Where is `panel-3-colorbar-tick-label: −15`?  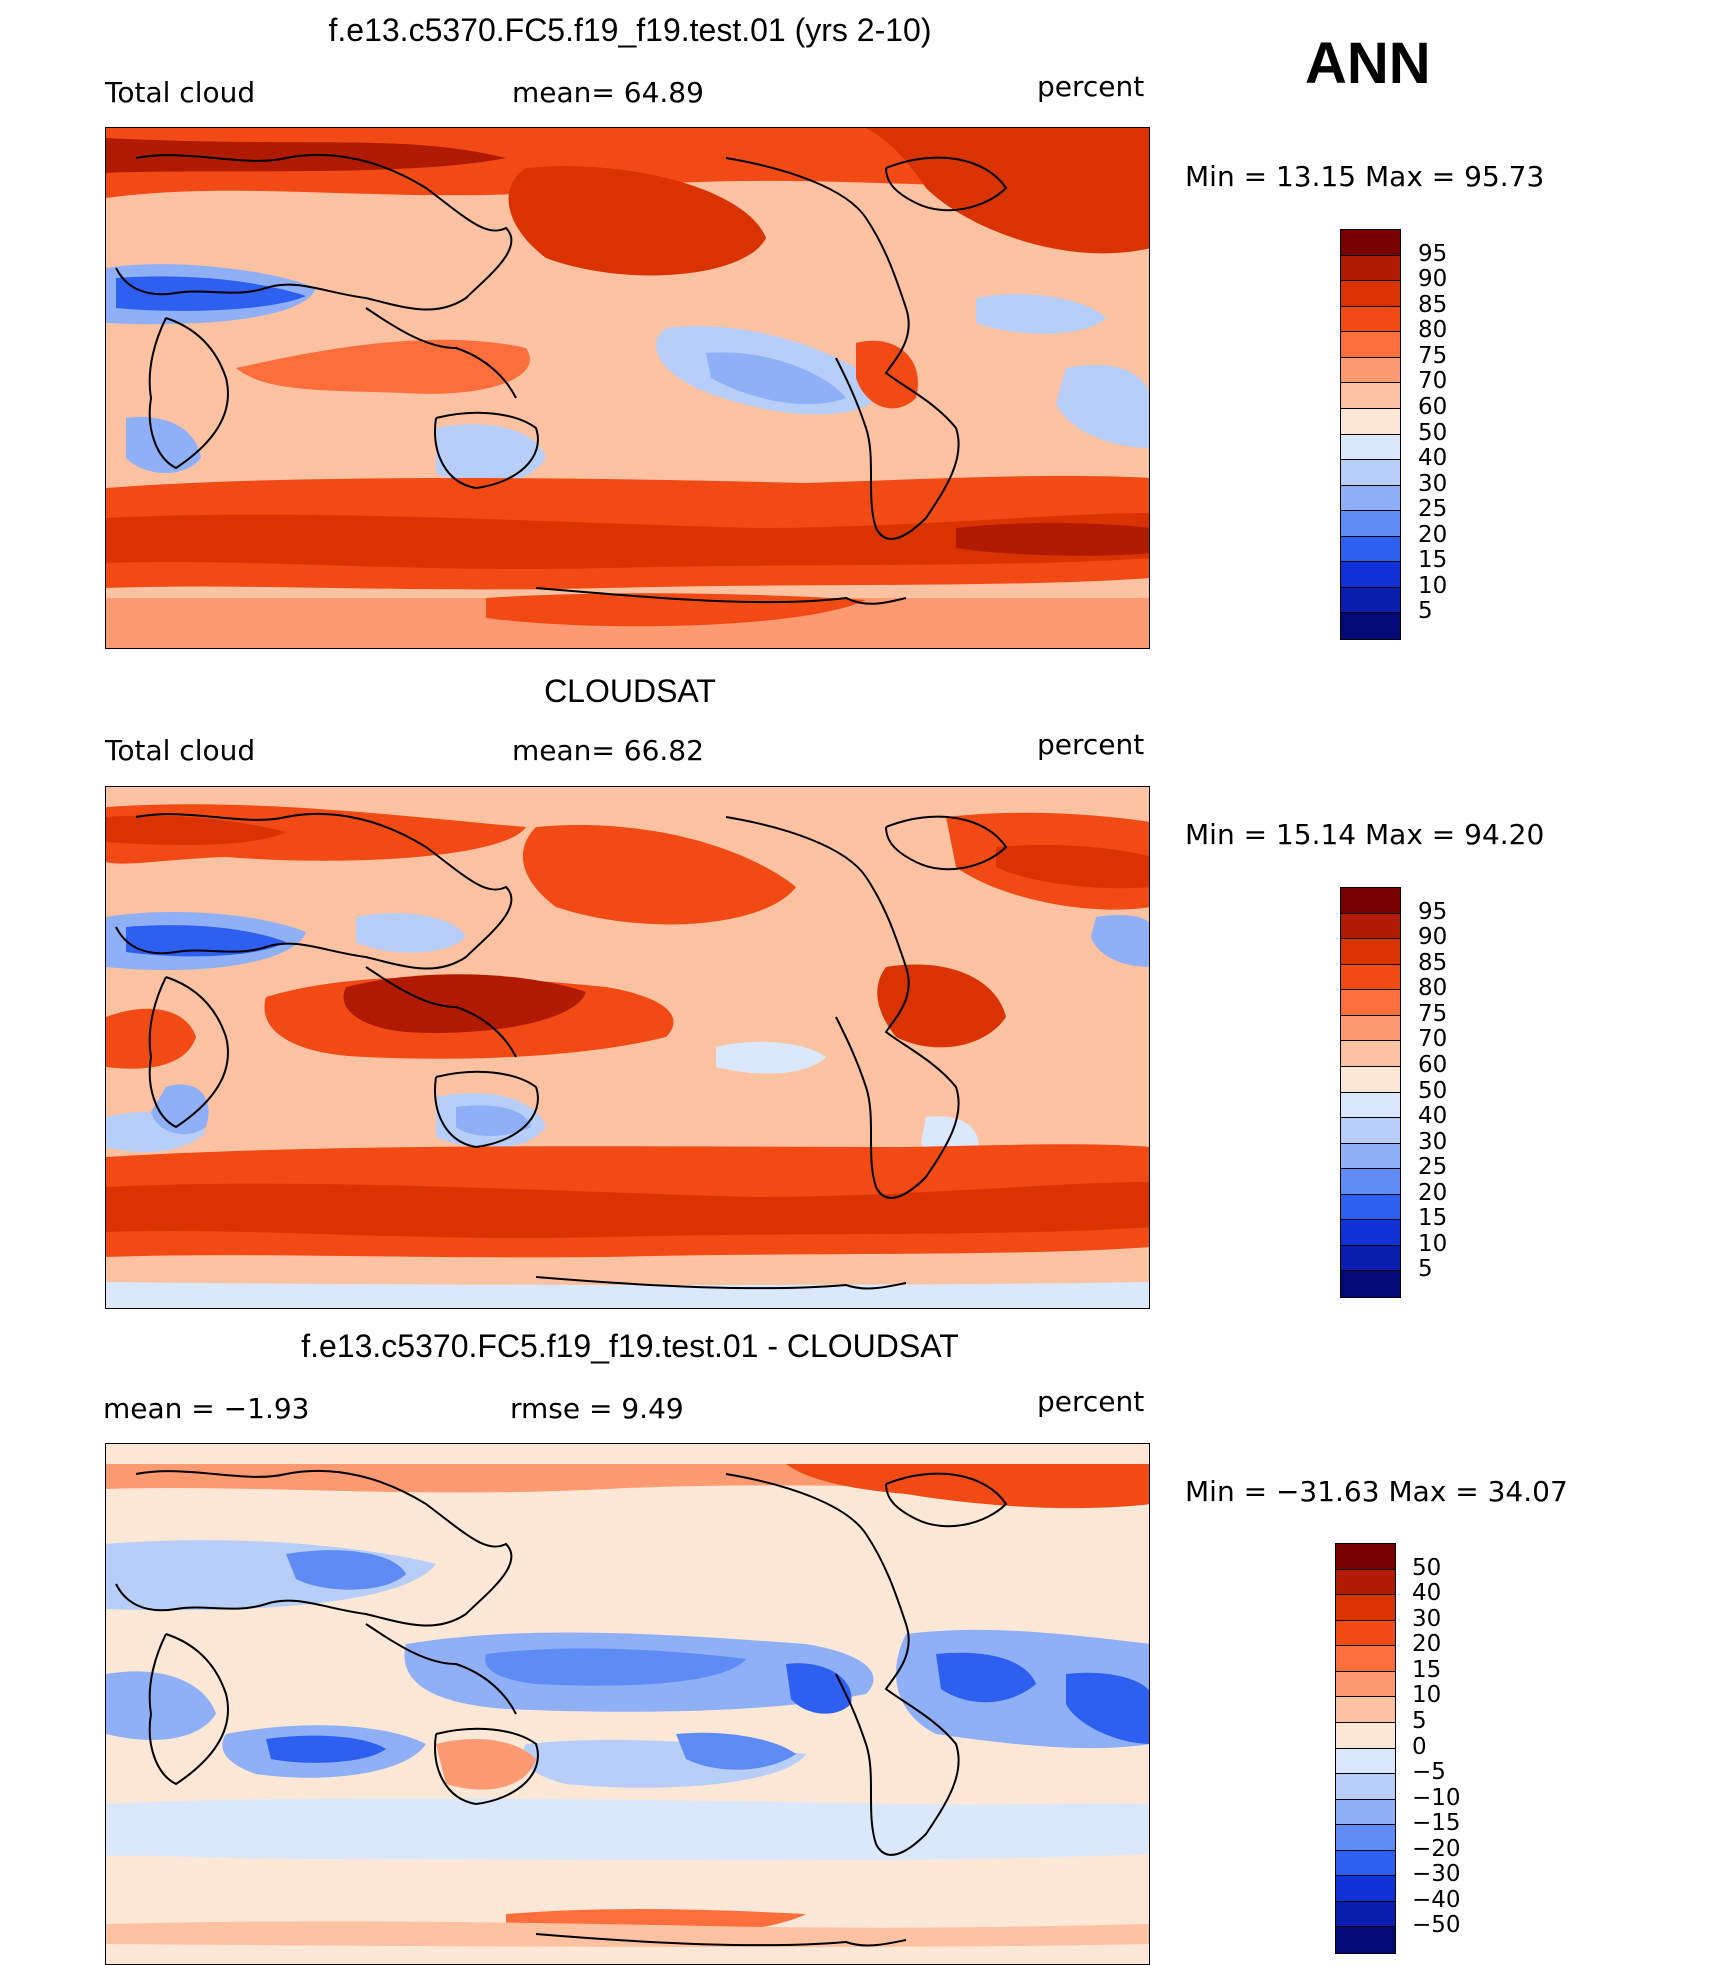 panel-3-colorbar-tick-label: −15 is located at coordinates (1436, 1823).